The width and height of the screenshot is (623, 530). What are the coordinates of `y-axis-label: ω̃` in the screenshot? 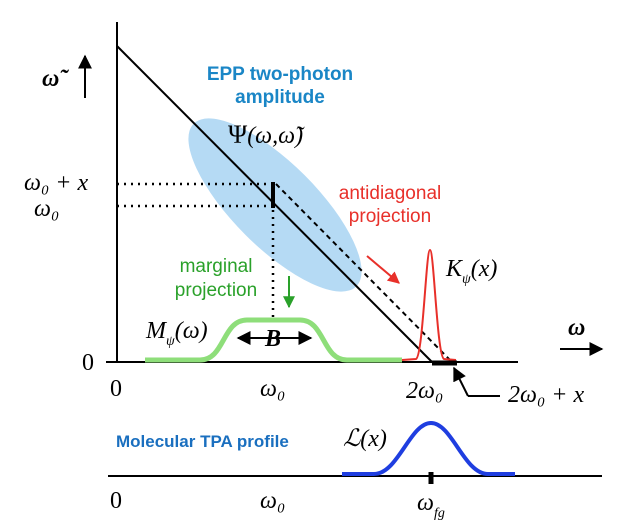 It's located at (55, 79).